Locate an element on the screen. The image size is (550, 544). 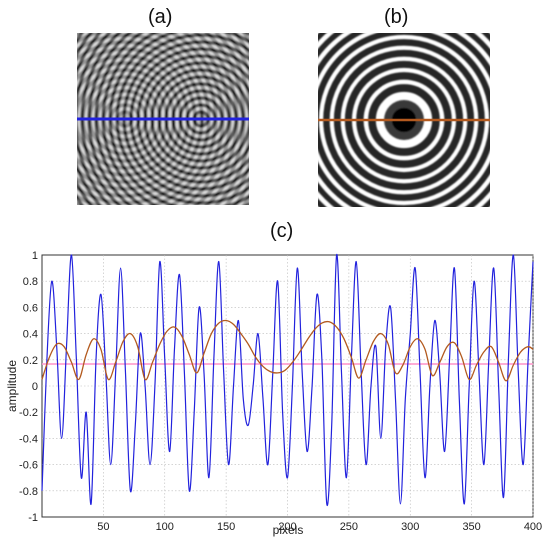
x-axis-label: pixels is located at coordinates (288, 530).